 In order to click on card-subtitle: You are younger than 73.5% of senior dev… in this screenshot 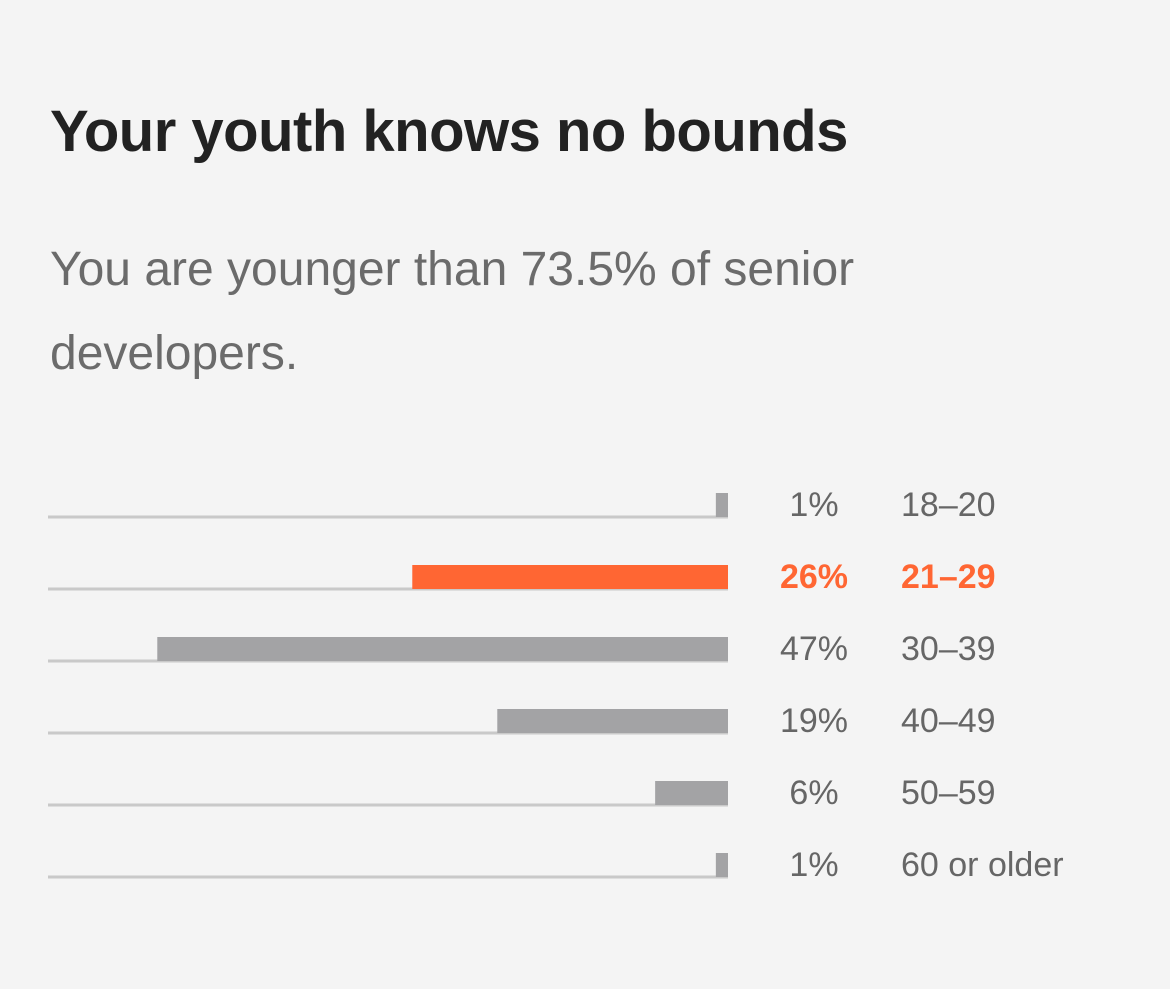, I will do `click(452, 311)`.